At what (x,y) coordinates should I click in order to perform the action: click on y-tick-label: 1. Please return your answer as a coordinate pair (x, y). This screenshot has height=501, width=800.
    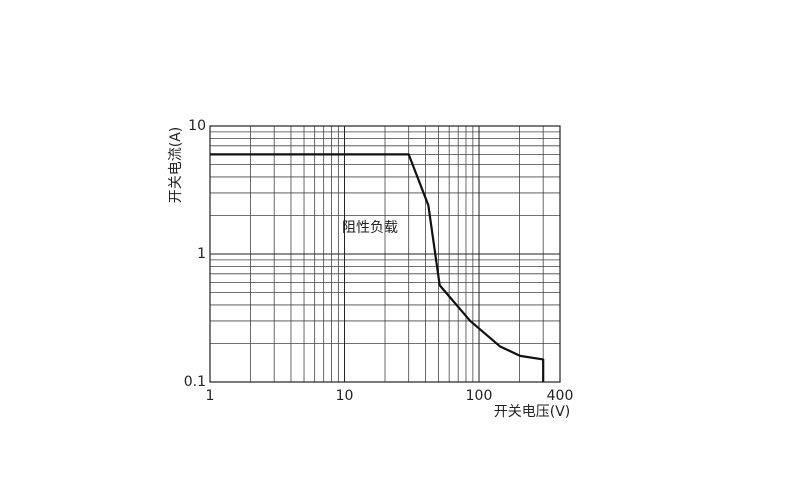
    Looking at the image, I should click on (201, 254).